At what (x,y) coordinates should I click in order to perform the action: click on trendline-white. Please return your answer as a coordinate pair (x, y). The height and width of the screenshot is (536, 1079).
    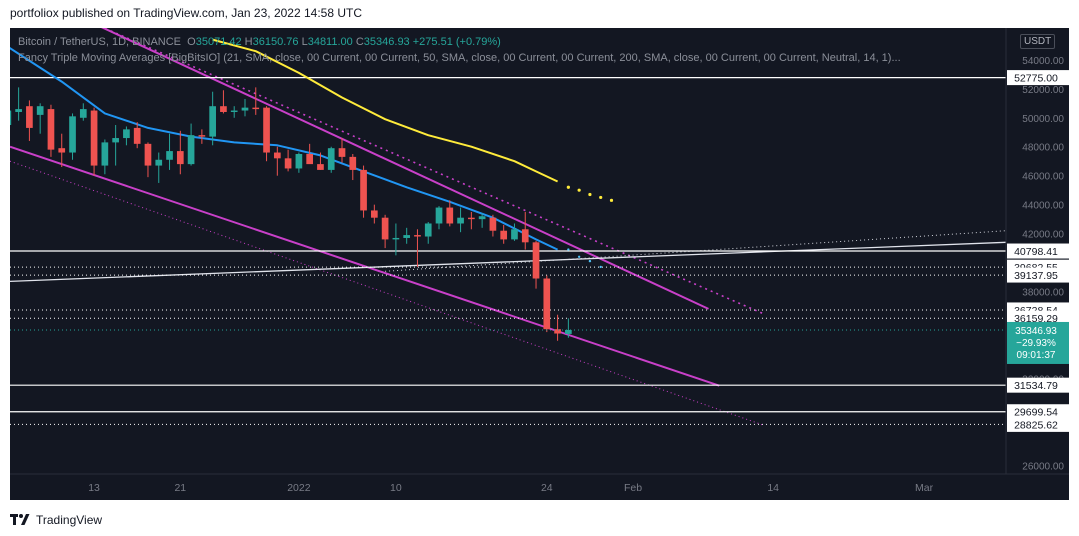
    Looking at the image, I should click on (508, 262).